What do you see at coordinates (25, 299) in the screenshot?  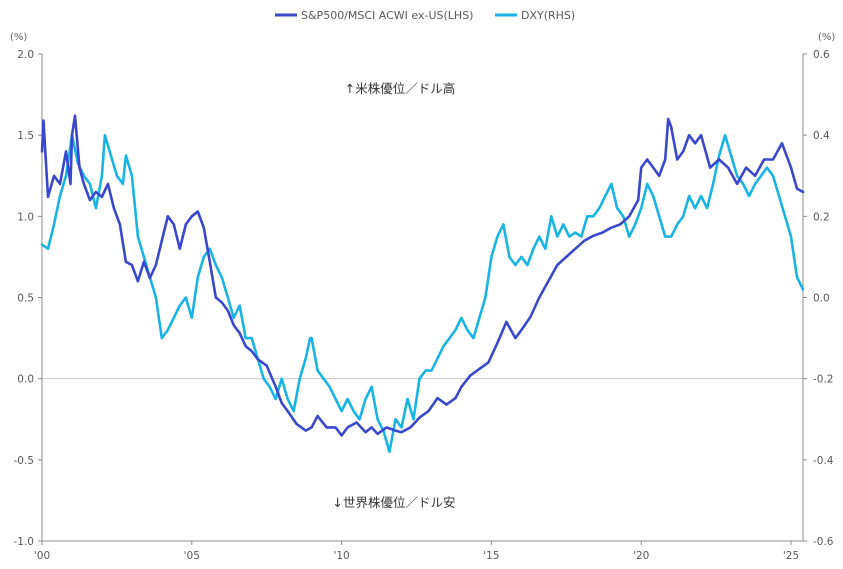 I see `left-tick-label: 0.5` at bounding box center [25, 299].